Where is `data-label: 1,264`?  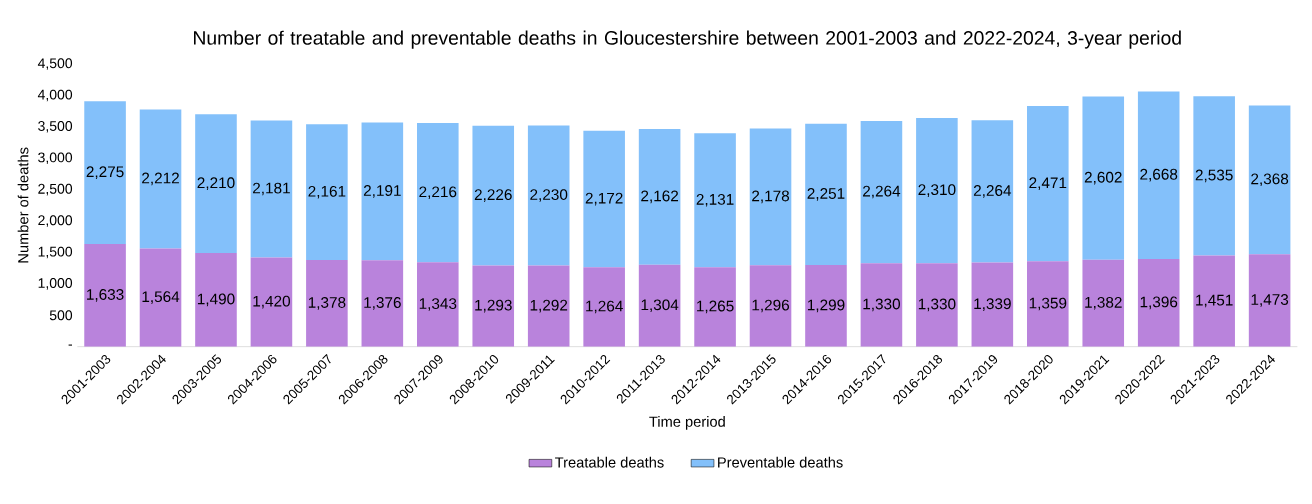
data-label: 1,264 is located at coordinates (604, 307).